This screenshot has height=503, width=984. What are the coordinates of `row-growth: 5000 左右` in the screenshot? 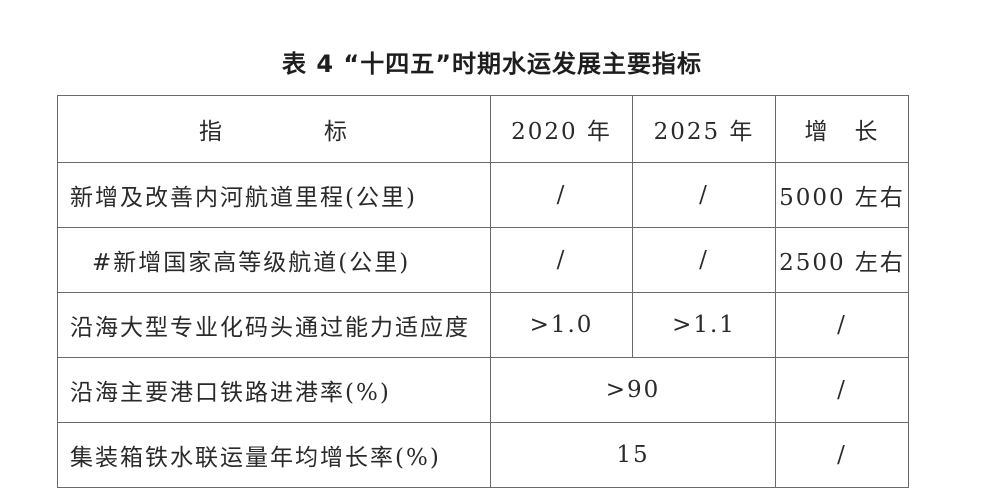 It's located at (842, 195).